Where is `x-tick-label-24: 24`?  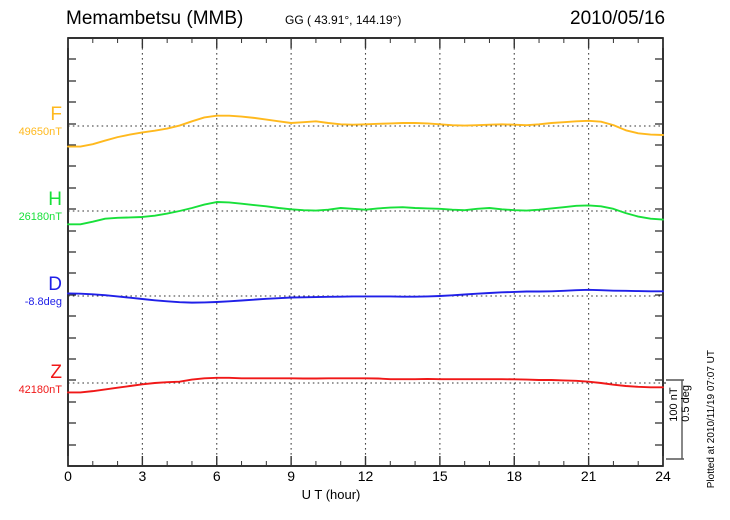 x-tick-label-24: 24 is located at coordinates (663, 476).